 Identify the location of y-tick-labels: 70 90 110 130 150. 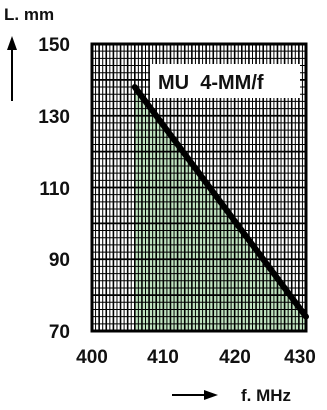
(54, 189).